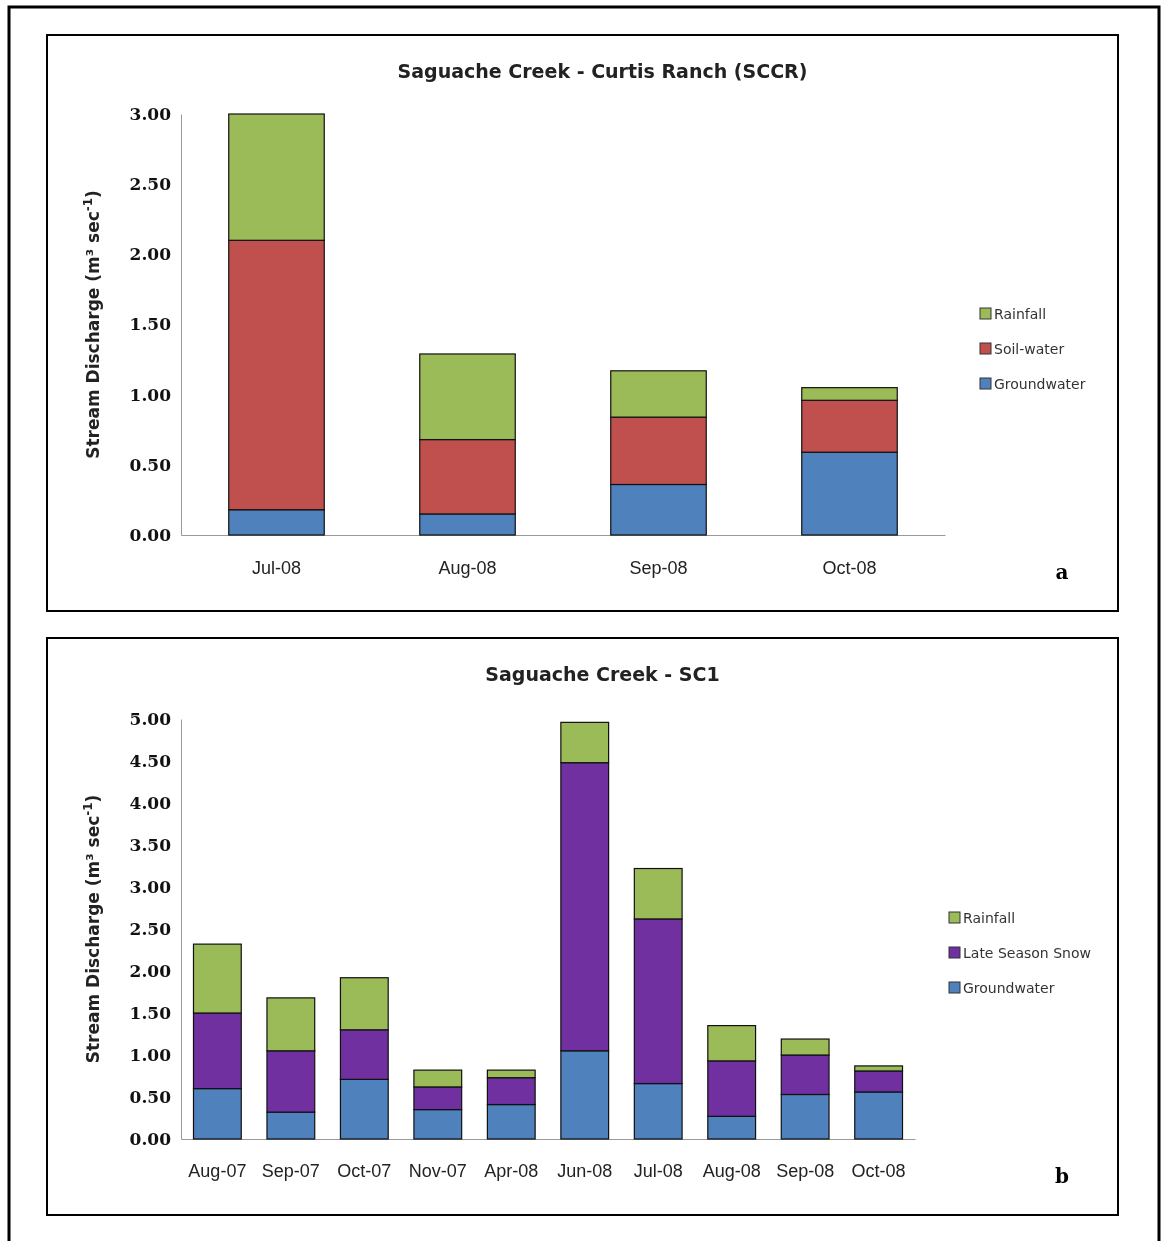  I want to click on y-tick-label: 5.00, so click(150, 718).